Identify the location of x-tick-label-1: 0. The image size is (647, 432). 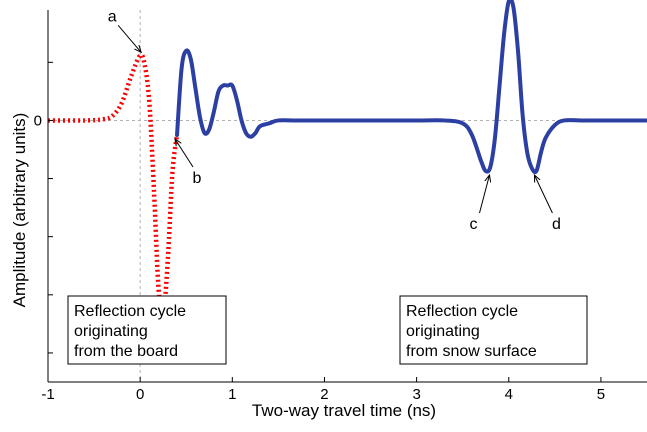
(140, 394).